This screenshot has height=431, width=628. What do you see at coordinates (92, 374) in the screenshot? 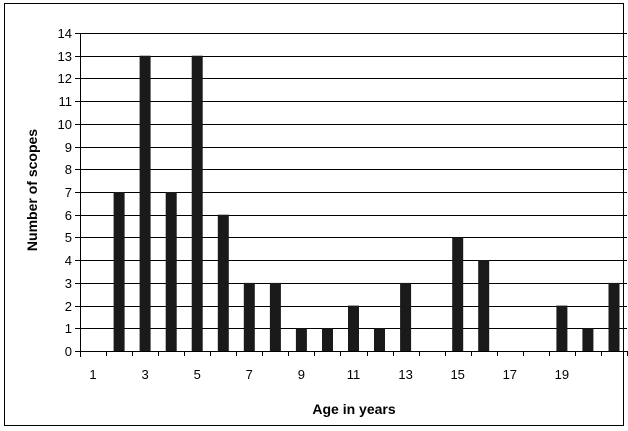
I see `x-tick-label: 1` at bounding box center [92, 374].